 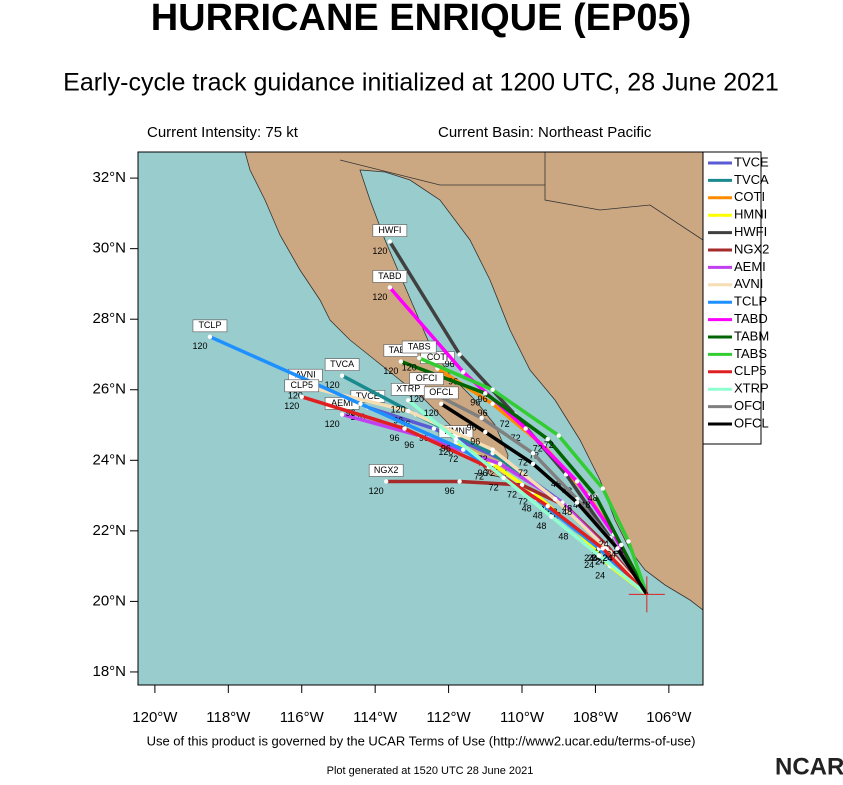 What do you see at coordinates (390, 276) in the screenshot?
I see `end-label: TABD` at bounding box center [390, 276].